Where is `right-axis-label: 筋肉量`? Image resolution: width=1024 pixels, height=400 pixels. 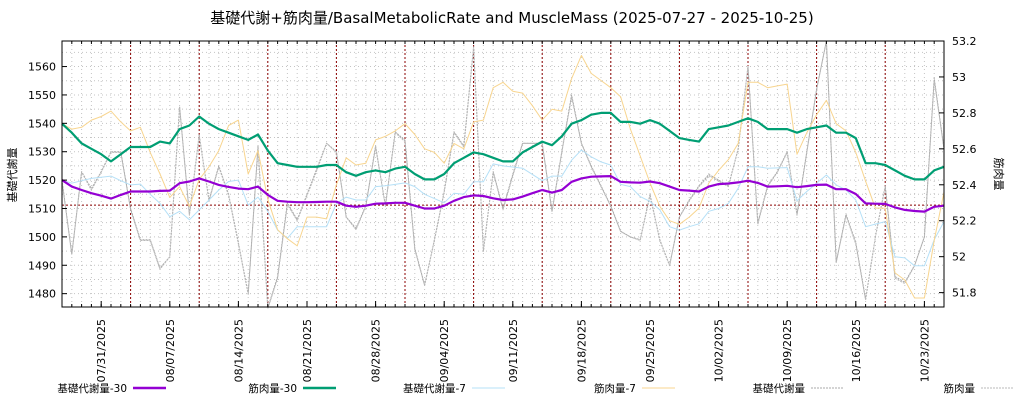
right-axis-label: 筋肉量 is located at coordinates (999, 174).